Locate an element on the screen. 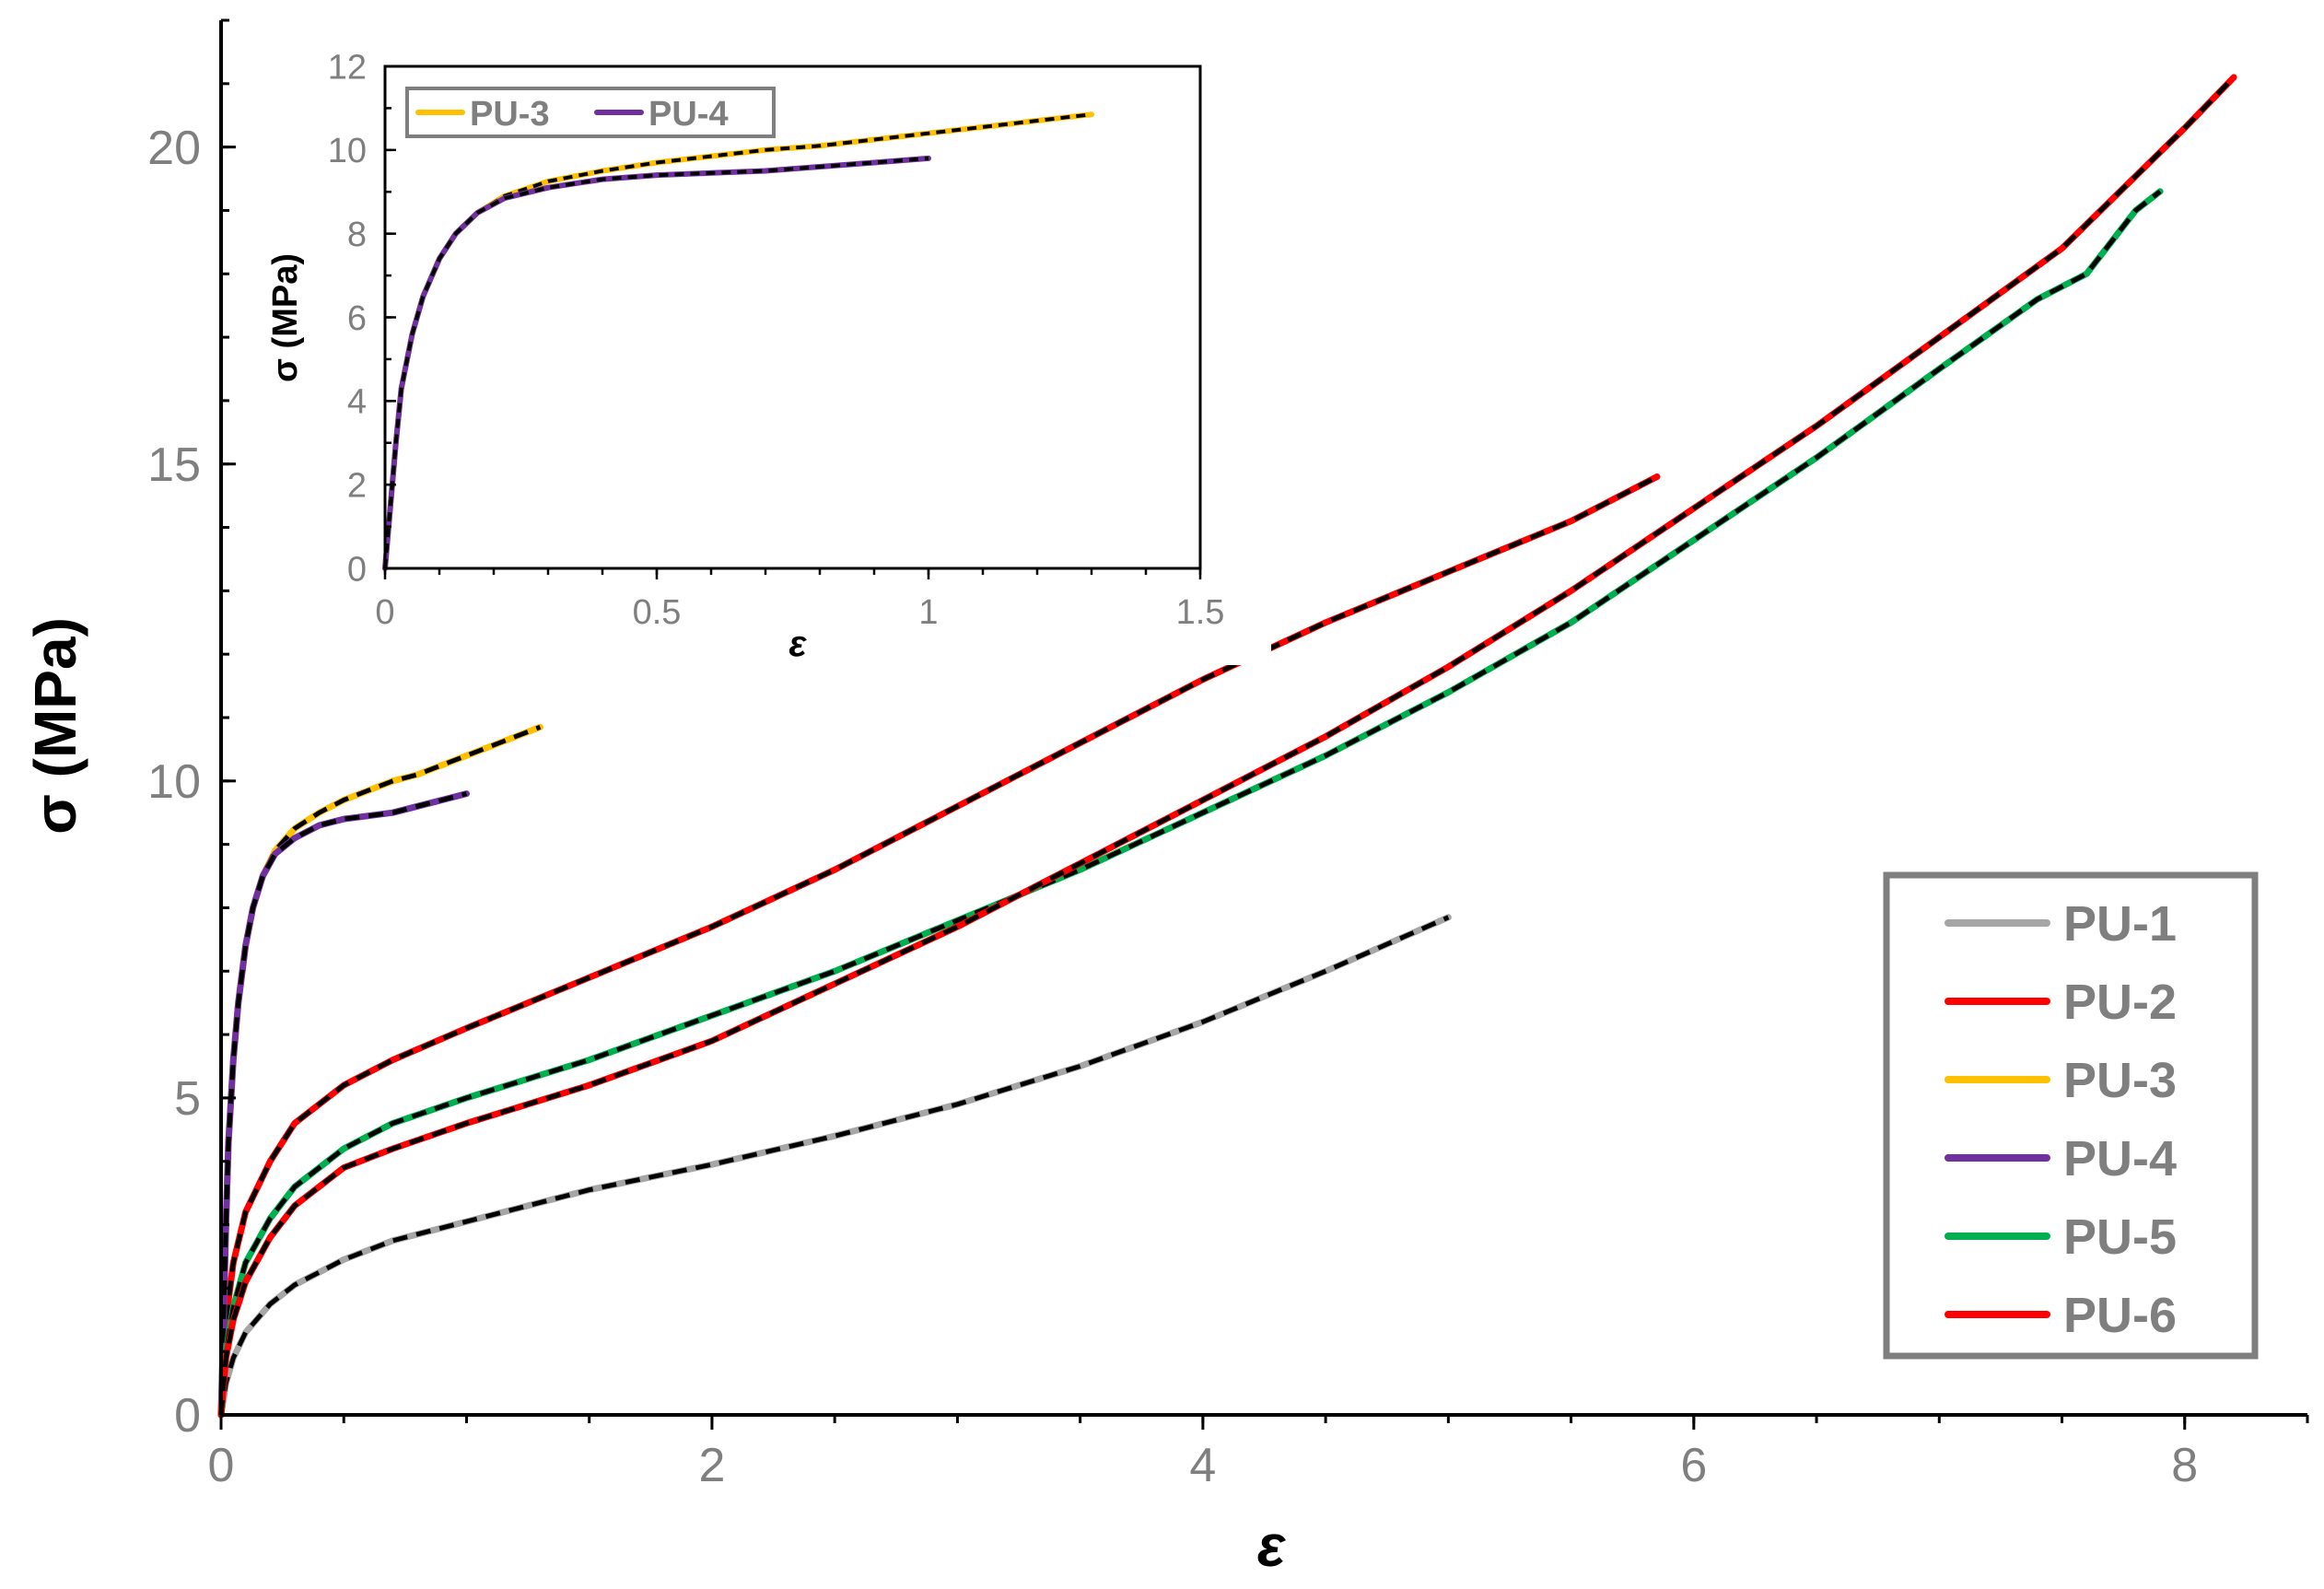  main-x-axis-title: ε is located at coordinates (1272, 1546).